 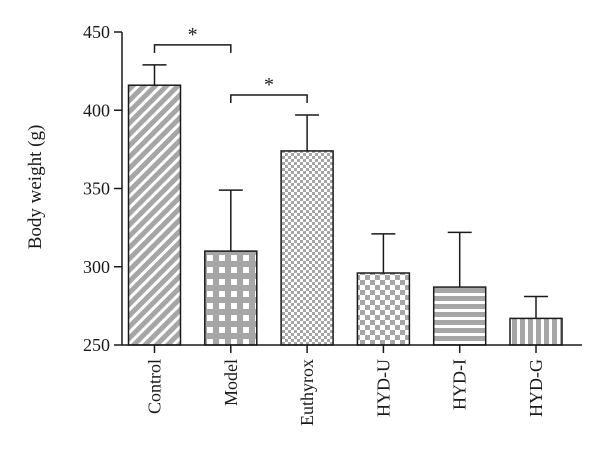 What do you see at coordinates (230, 63) in the screenshot?
I see `significance-group: **` at bounding box center [230, 63].